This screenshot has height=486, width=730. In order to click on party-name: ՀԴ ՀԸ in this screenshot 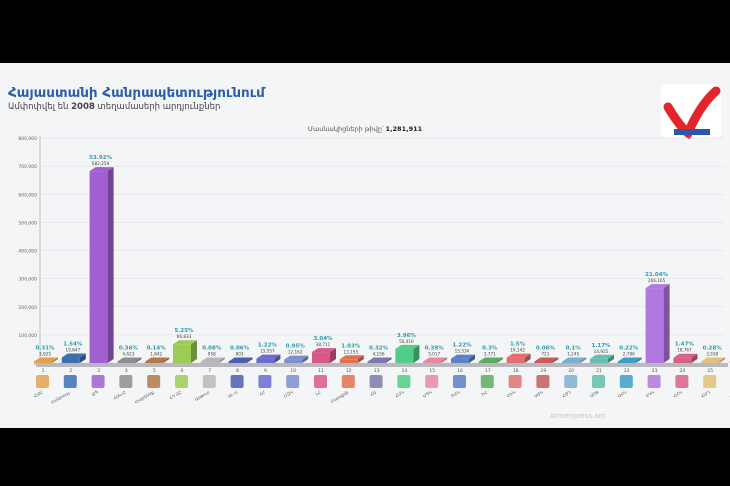, I will do `click(175, 395)`.